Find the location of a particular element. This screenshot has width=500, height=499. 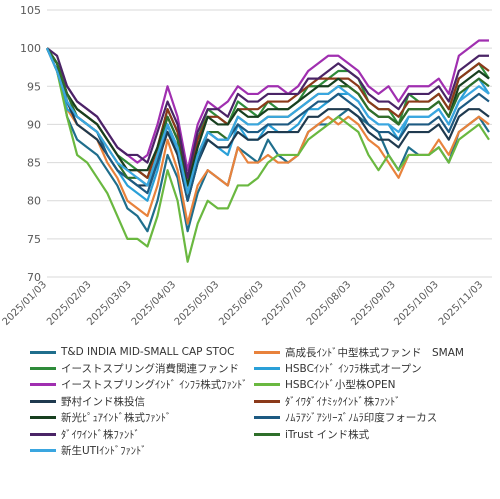

legend-item-8: 新光ﾋﾟｭｱｲﾝﾄﾞ株式ﾌｧﾝﾄﾞ is located at coordinates (100, 418).